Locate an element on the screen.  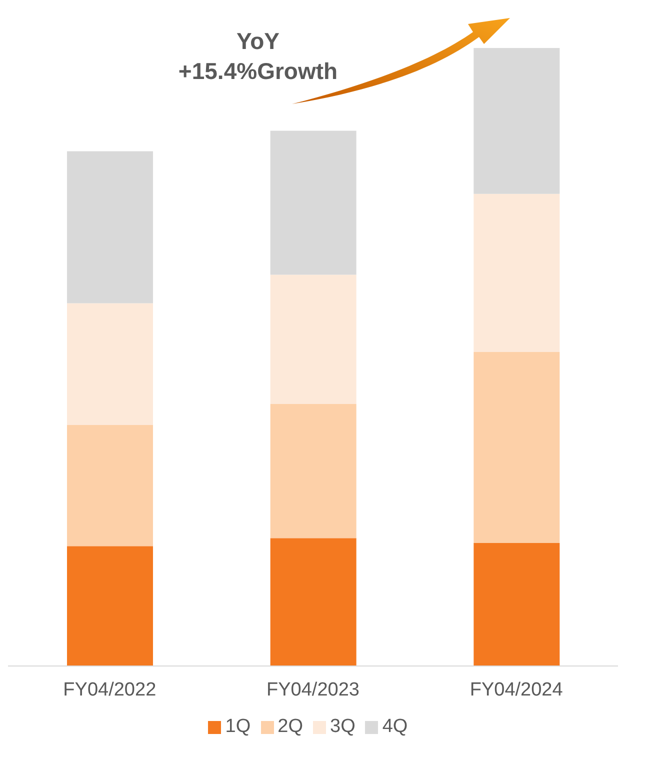
legend-label: 3Q is located at coordinates (343, 726).